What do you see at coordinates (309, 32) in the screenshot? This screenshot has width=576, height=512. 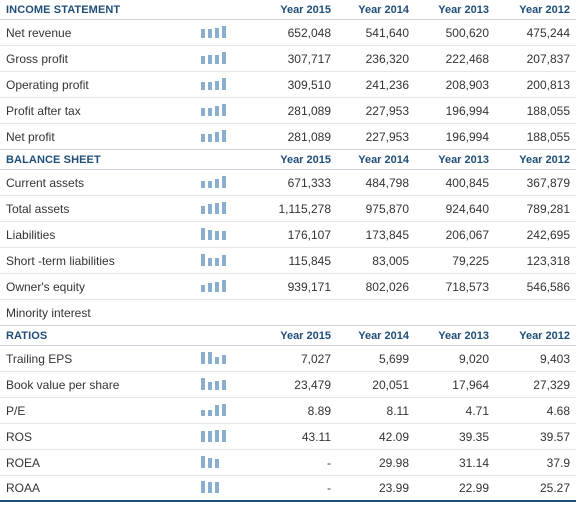 I see `value-cell: 652,048` at bounding box center [309, 32].